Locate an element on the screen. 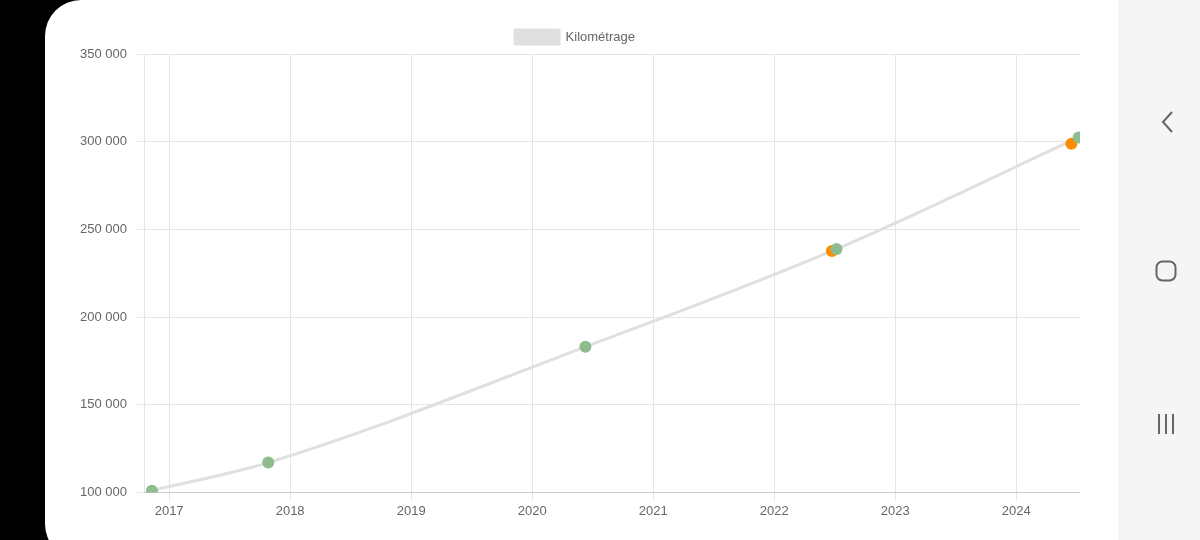 This screenshot has height=540, width=1200. x-tick-label: 2022 is located at coordinates (774, 510).